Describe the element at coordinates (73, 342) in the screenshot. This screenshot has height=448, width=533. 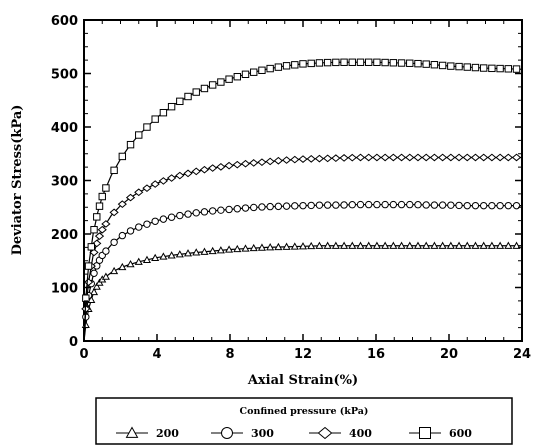
I see `y-tick-label: 0` at that location.